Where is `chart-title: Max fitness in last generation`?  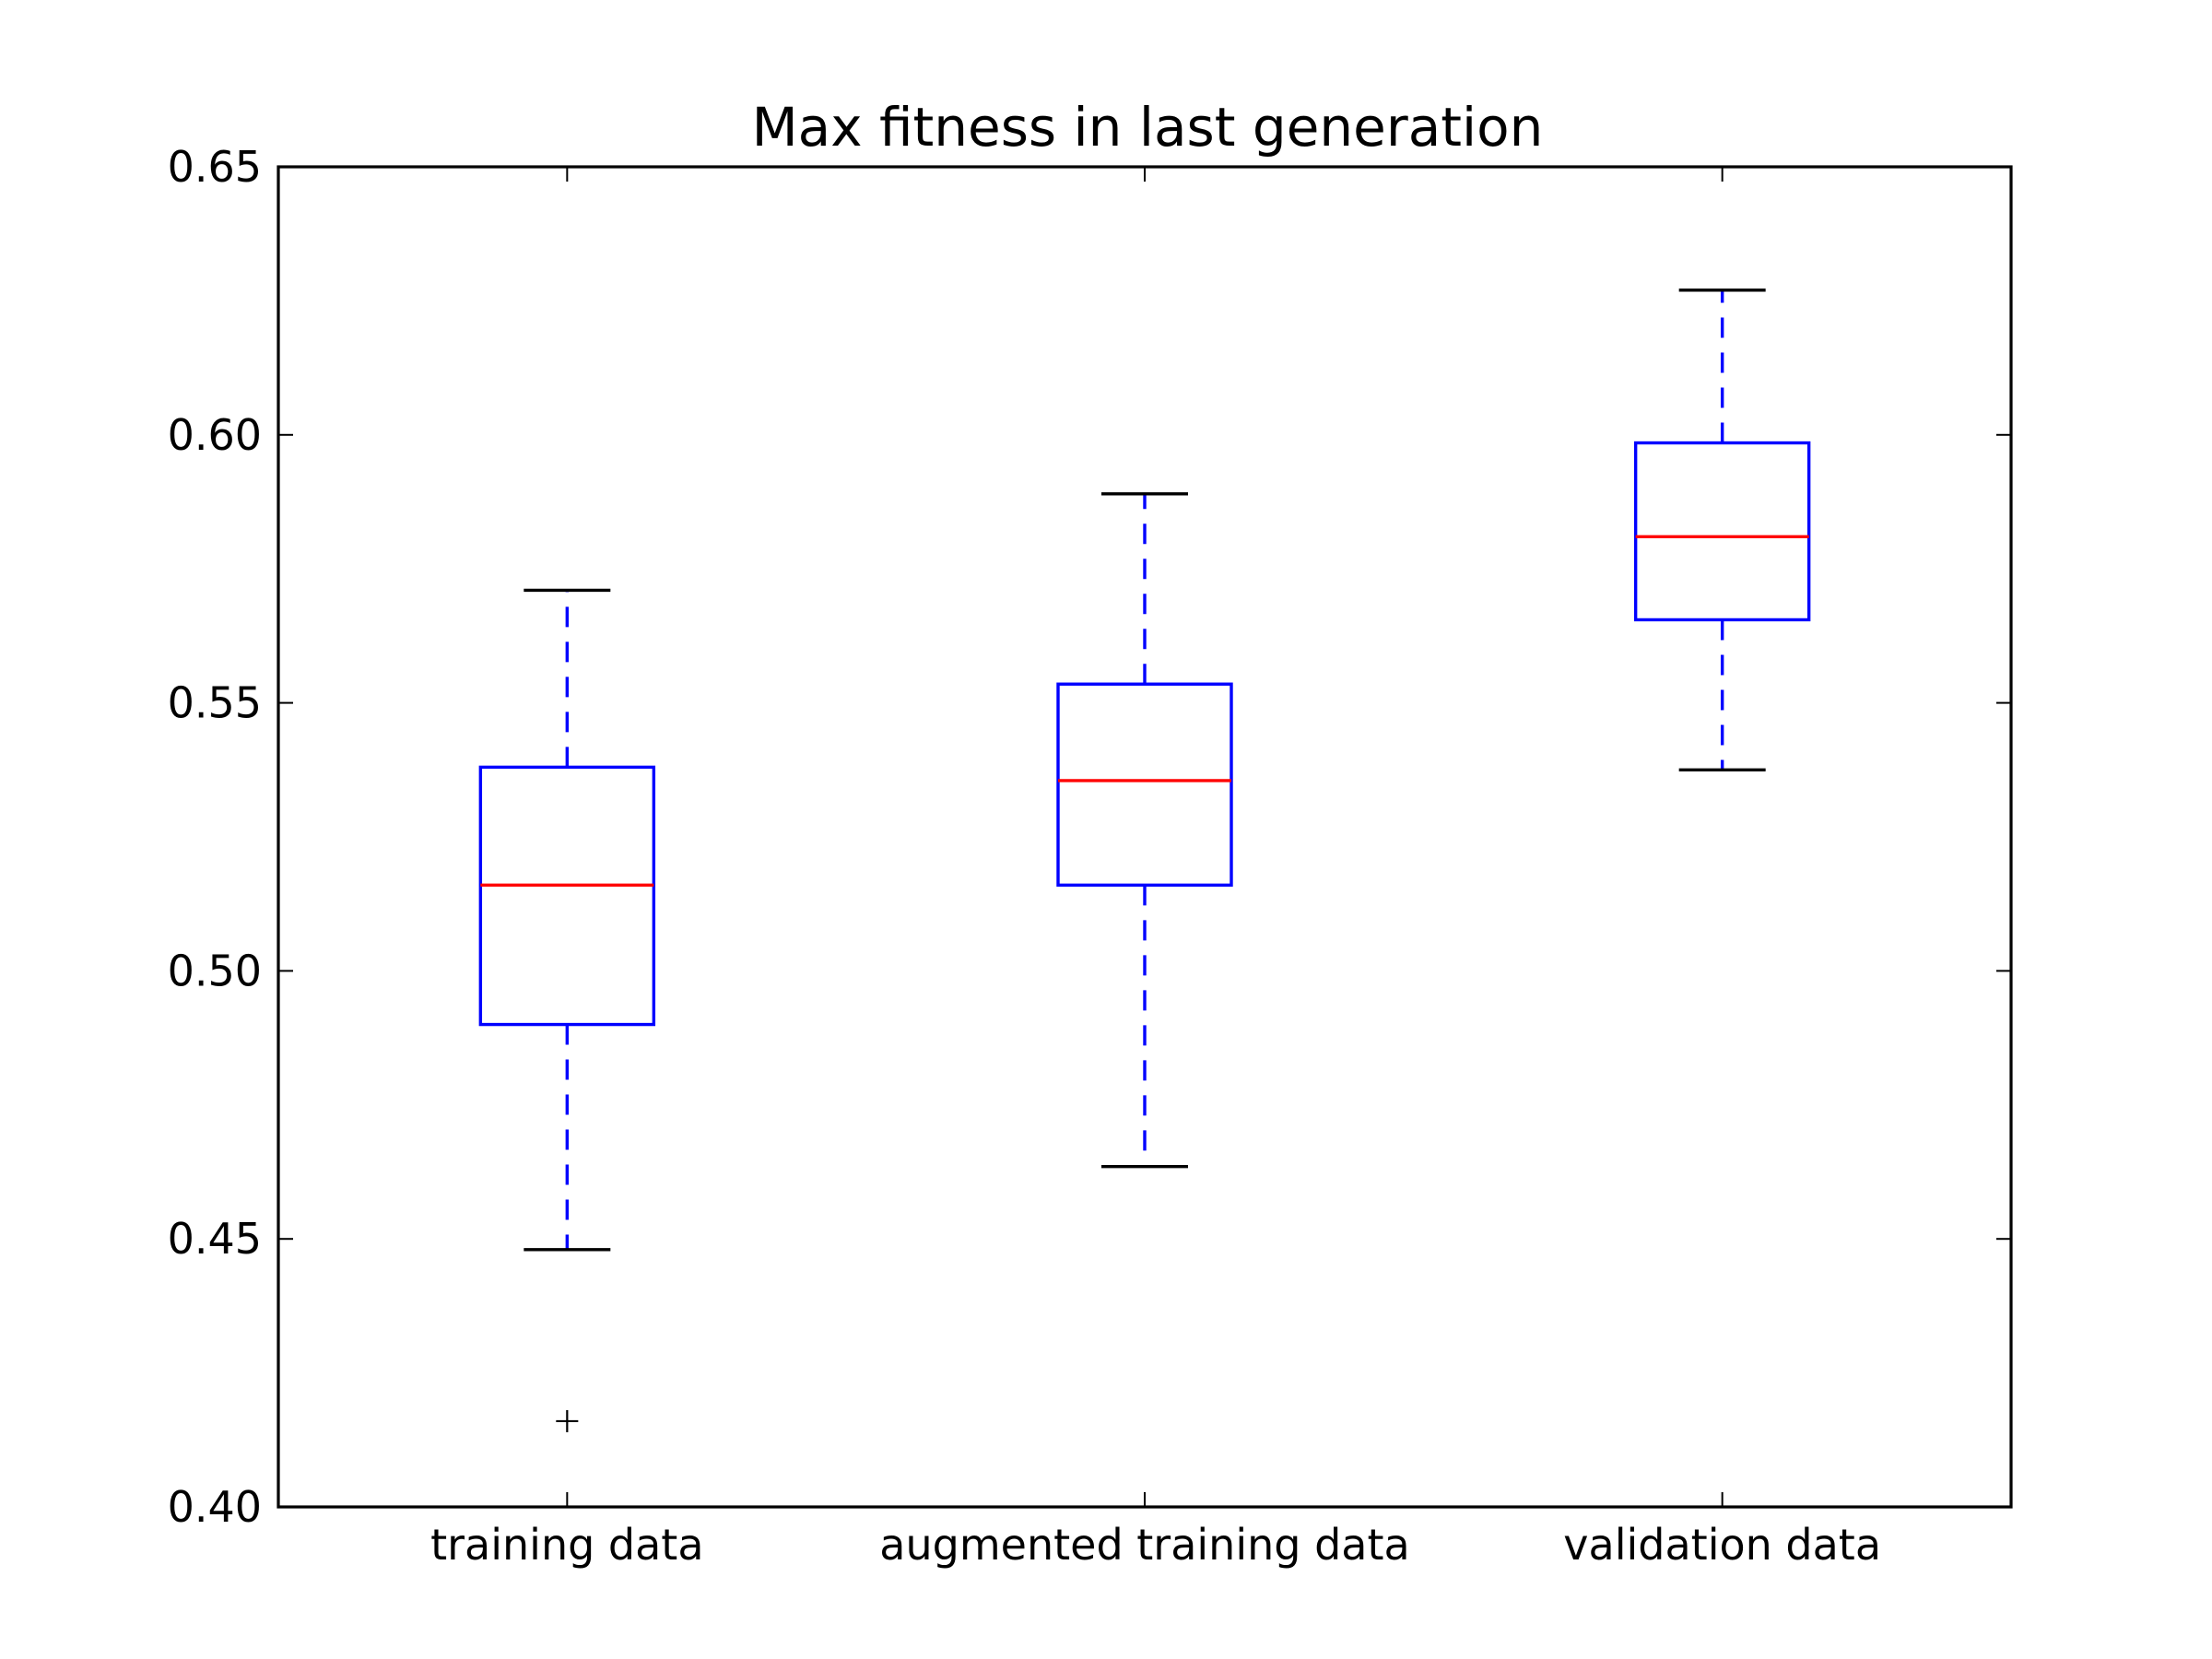
chart-title: Max fitness in last generation is located at coordinates (1148, 127).